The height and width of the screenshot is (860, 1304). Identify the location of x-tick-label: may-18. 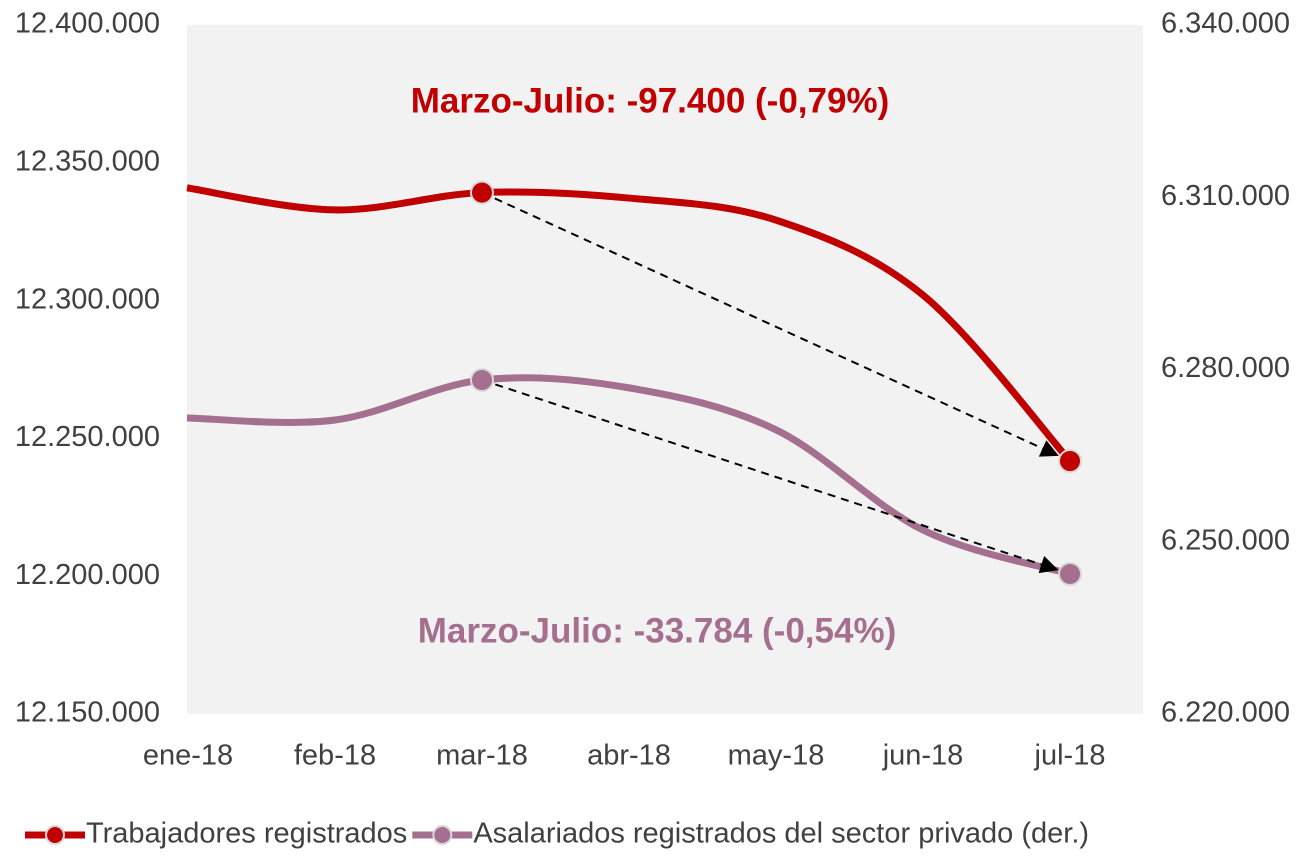
(776, 756).